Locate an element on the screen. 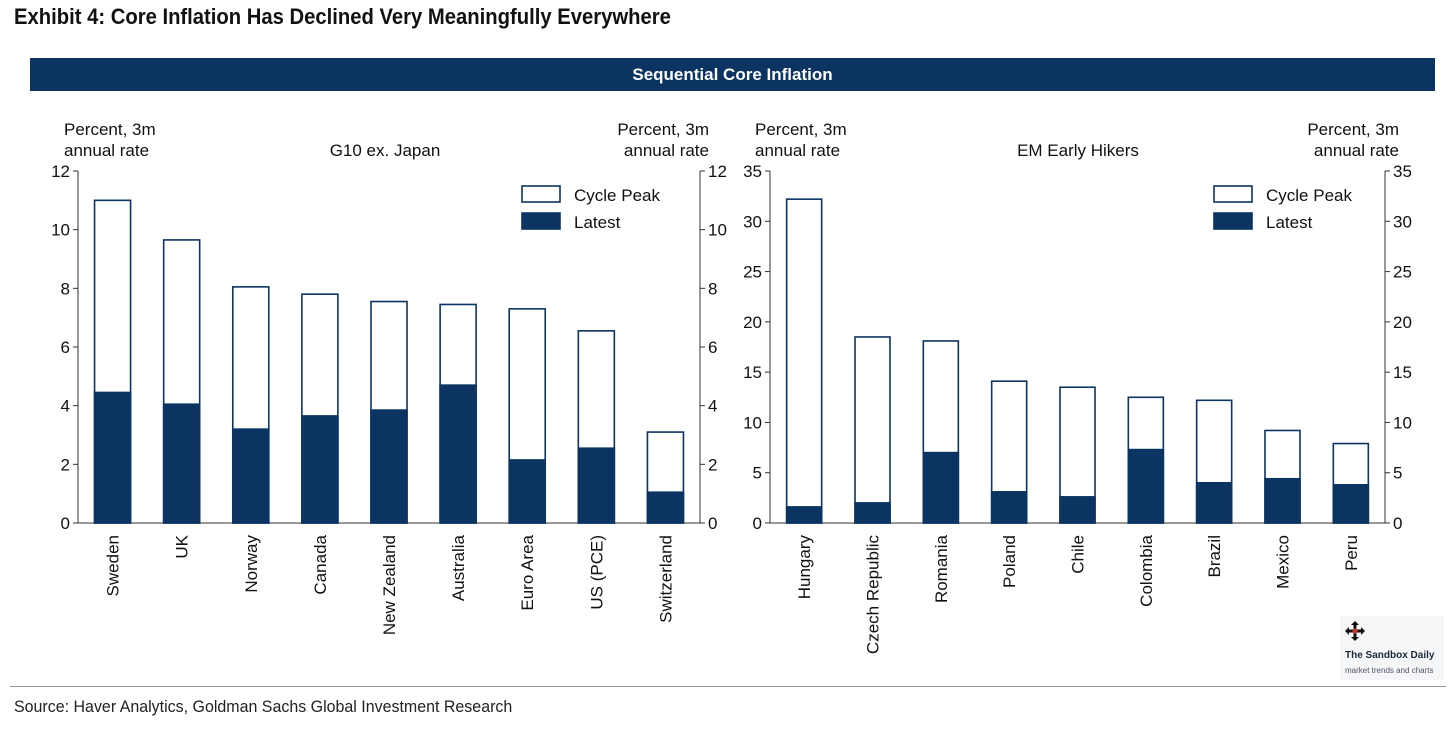 The image size is (1456, 730). x-category-label: Switzerland is located at coordinates (665, 579).